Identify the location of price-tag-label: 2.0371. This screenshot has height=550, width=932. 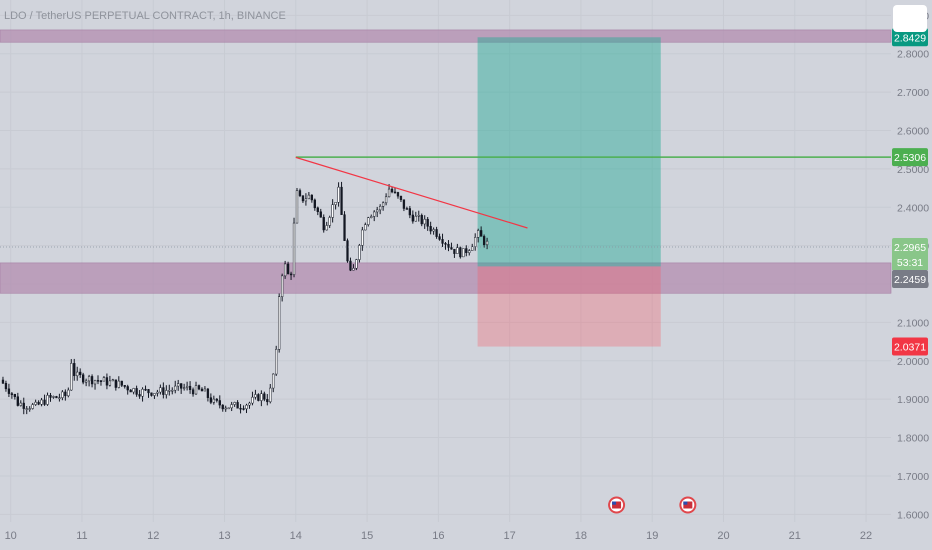
(910, 348).